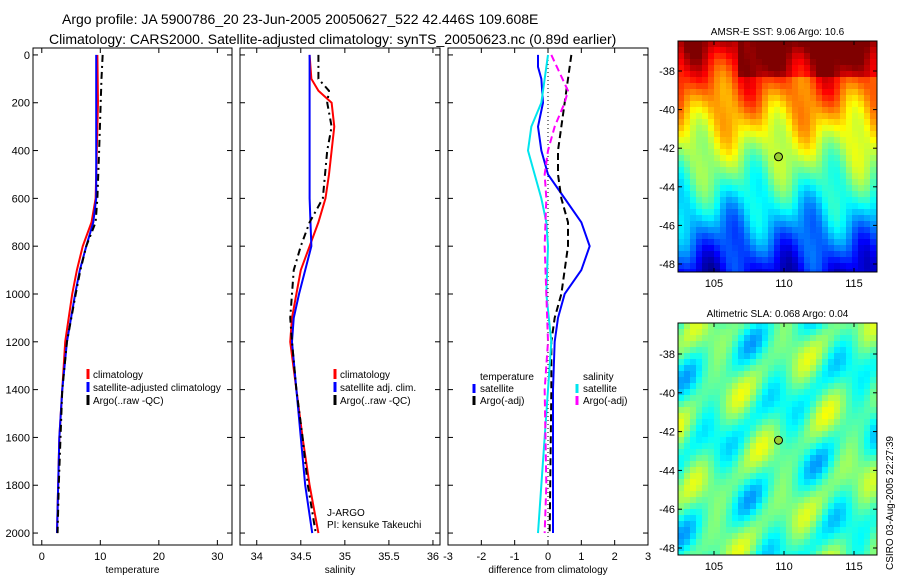 The height and width of the screenshot is (580, 900). I want to click on y-tick-label: 2000, so click(18, 534).